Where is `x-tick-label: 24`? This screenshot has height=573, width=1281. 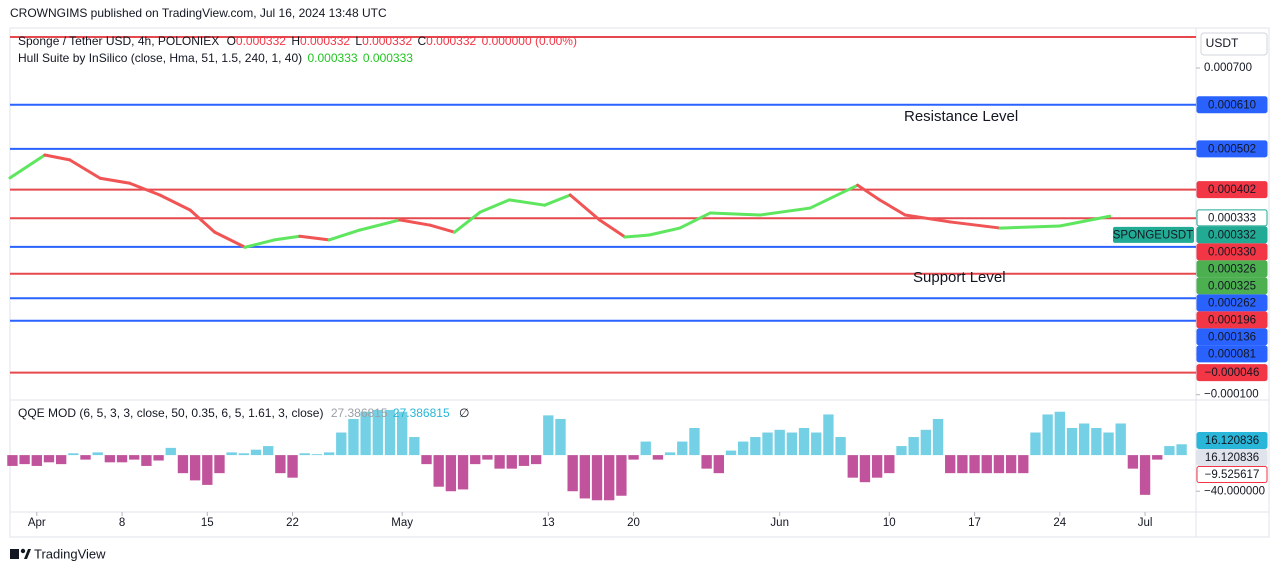
x-tick-label: 24 is located at coordinates (1059, 523).